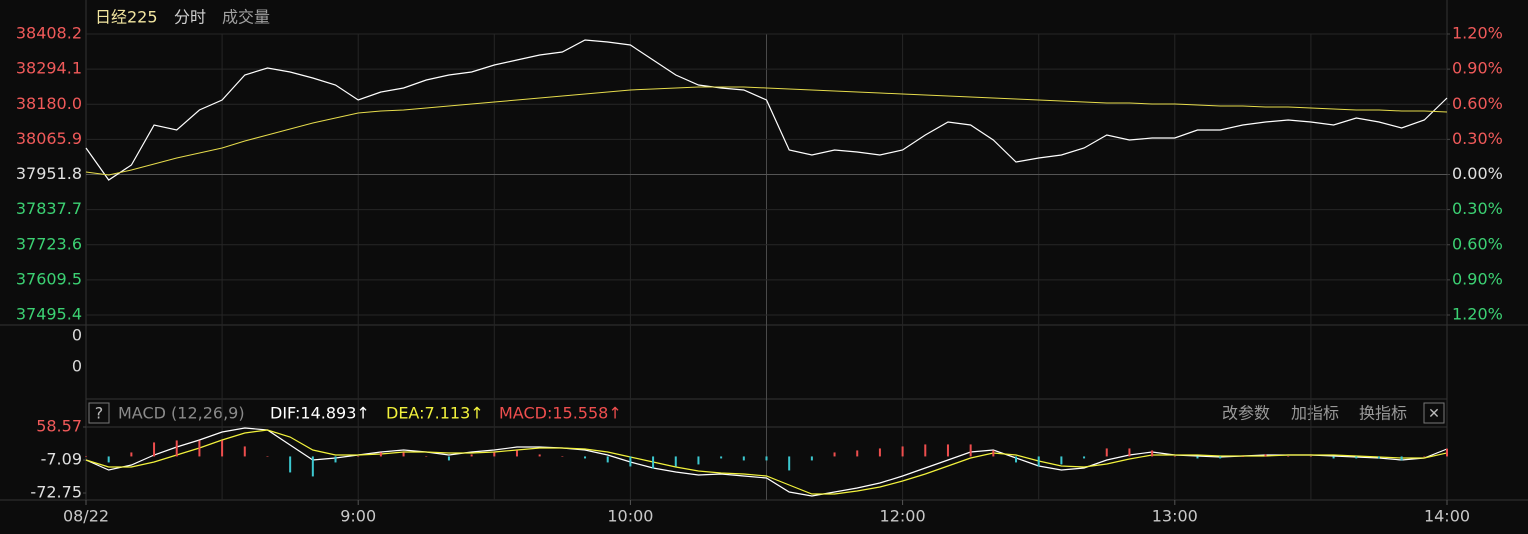  Describe the element at coordinates (49, 33) in the screenshot. I see `y-tick-label: 38408.2` at that location.